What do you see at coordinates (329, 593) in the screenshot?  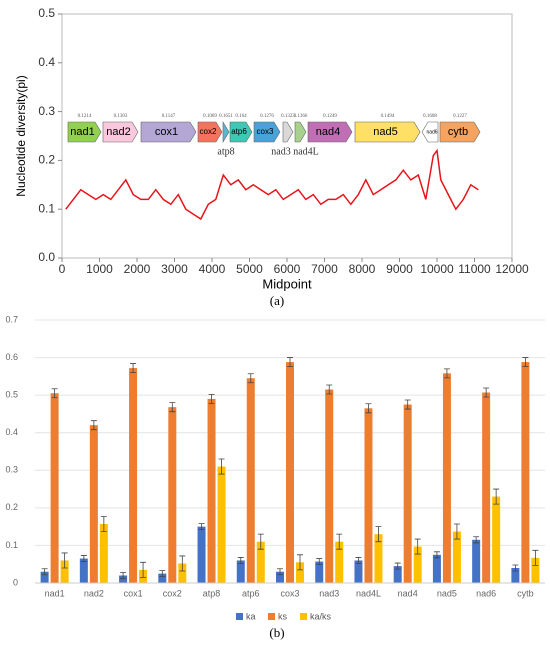 I see `x-tick-label: nad3` at bounding box center [329, 593].